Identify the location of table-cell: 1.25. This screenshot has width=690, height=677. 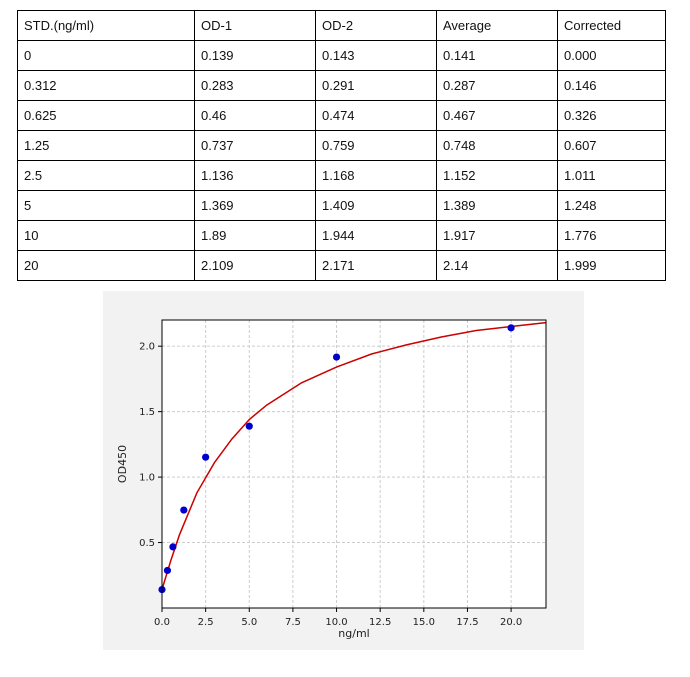
(106, 145).